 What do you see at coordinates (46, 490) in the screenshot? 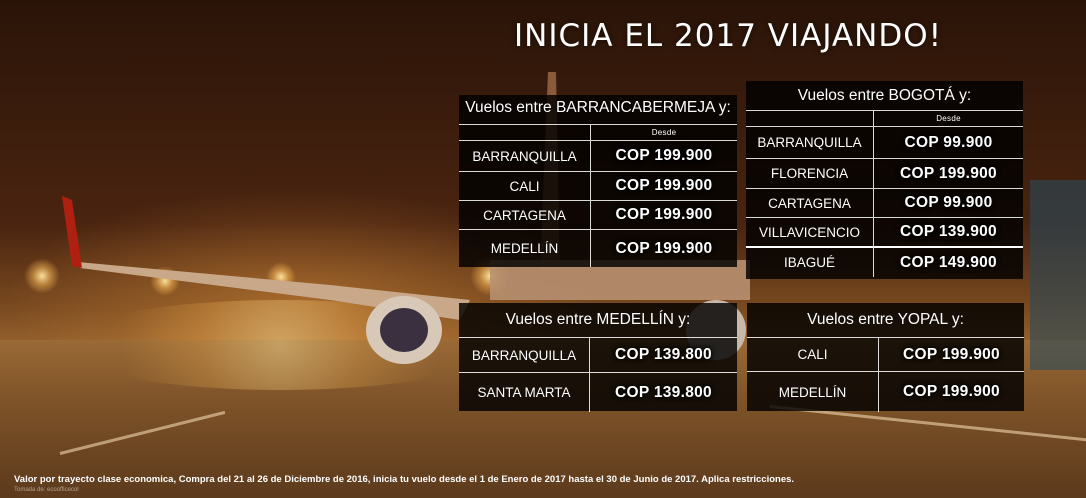
I see `photo-credit: Tomada de: ecoofficecol` at bounding box center [46, 490].